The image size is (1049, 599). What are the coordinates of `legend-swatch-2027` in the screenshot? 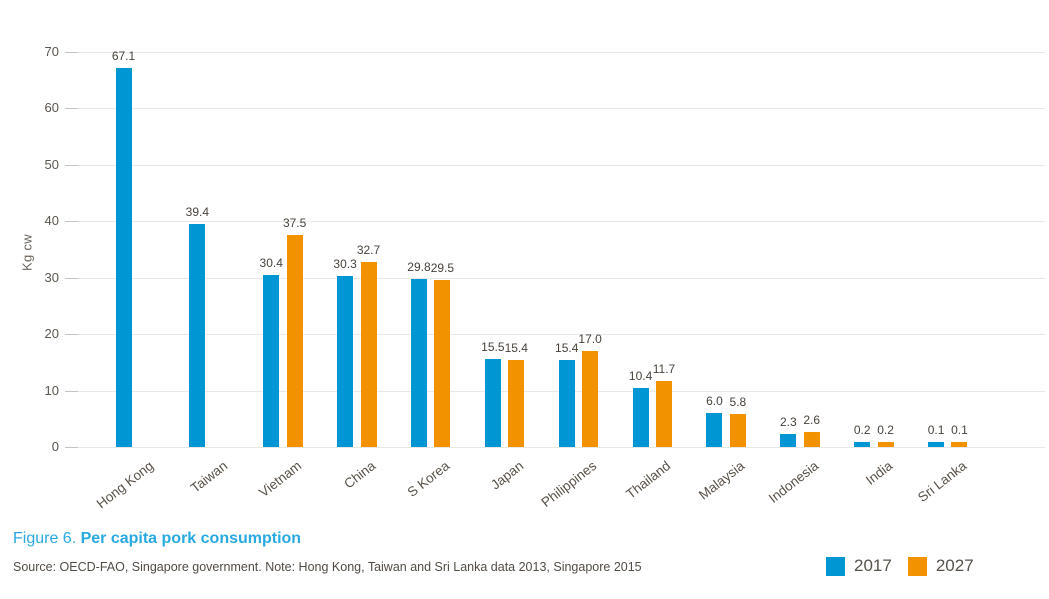 It's located at (917, 566).